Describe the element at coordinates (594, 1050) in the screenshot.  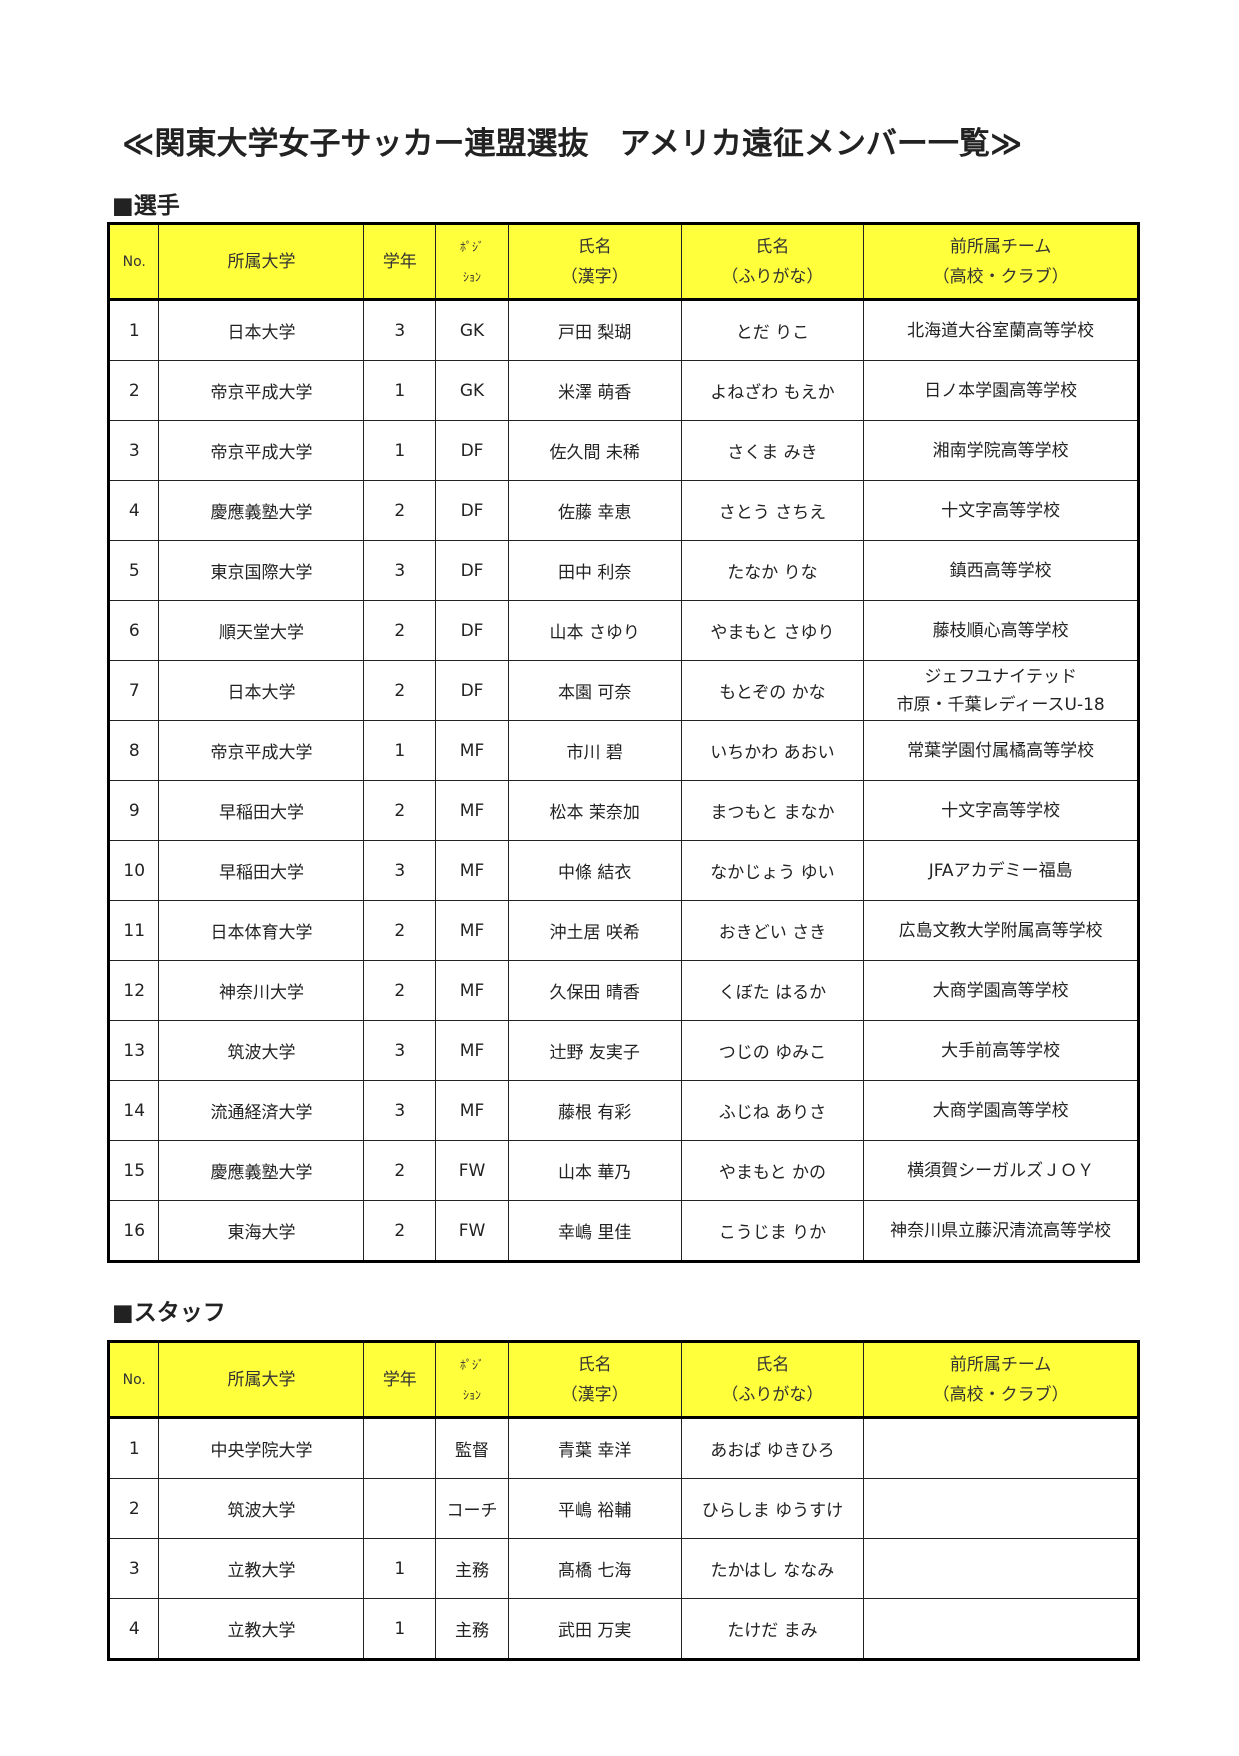
I see `cell-name-kanji: 辻野 友実子` at that location.